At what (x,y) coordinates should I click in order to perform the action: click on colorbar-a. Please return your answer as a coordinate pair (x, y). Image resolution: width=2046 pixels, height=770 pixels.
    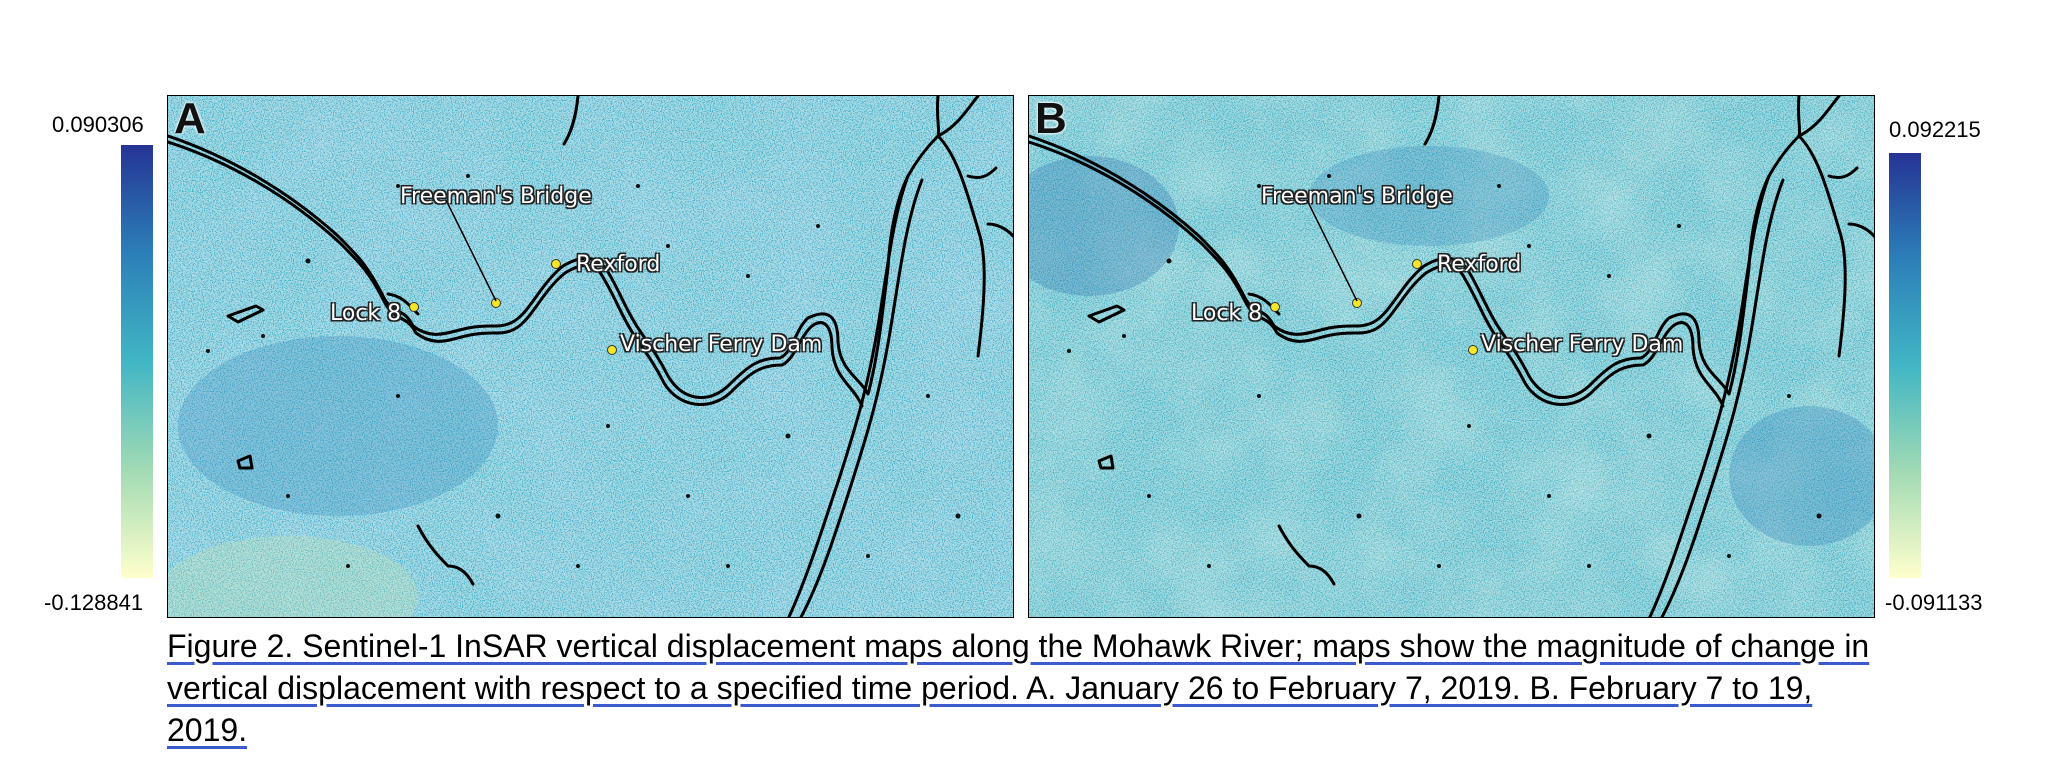
    Looking at the image, I should click on (137, 361).